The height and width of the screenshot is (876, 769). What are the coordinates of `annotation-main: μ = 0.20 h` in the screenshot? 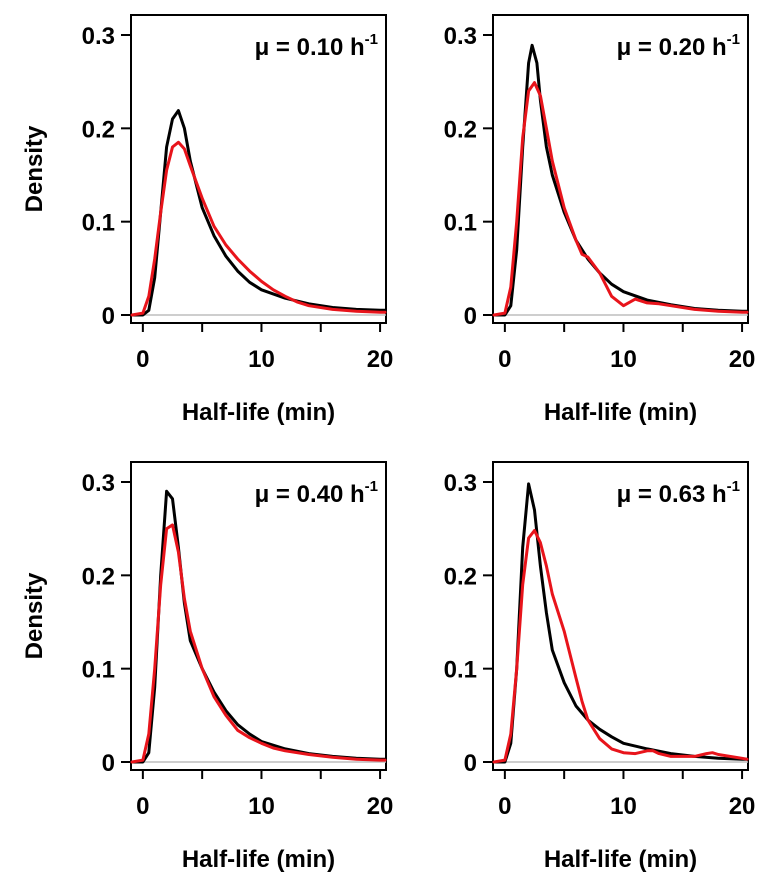 It's located at (672, 47).